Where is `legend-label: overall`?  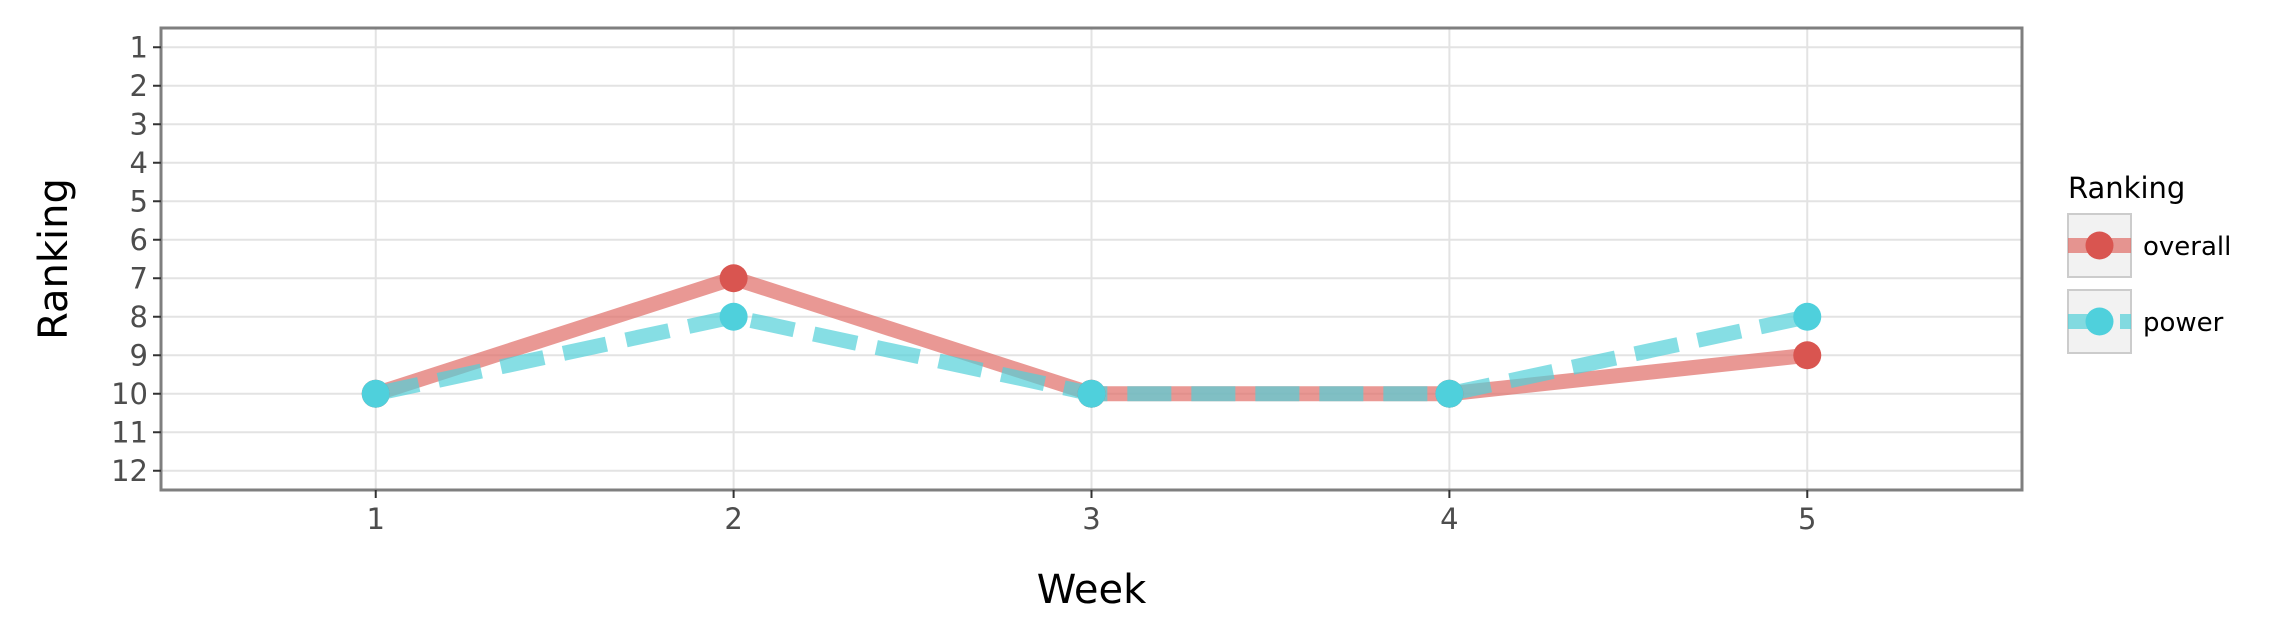 legend-label: overall is located at coordinates (2187, 247).